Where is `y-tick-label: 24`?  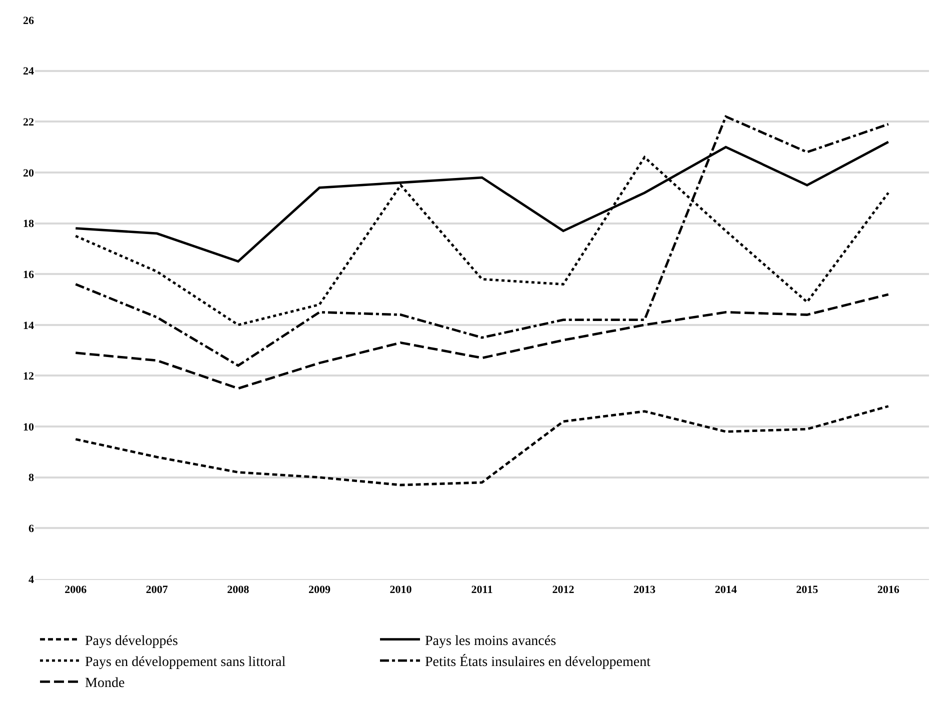
y-tick-label: 24 is located at coordinates (28, 72).